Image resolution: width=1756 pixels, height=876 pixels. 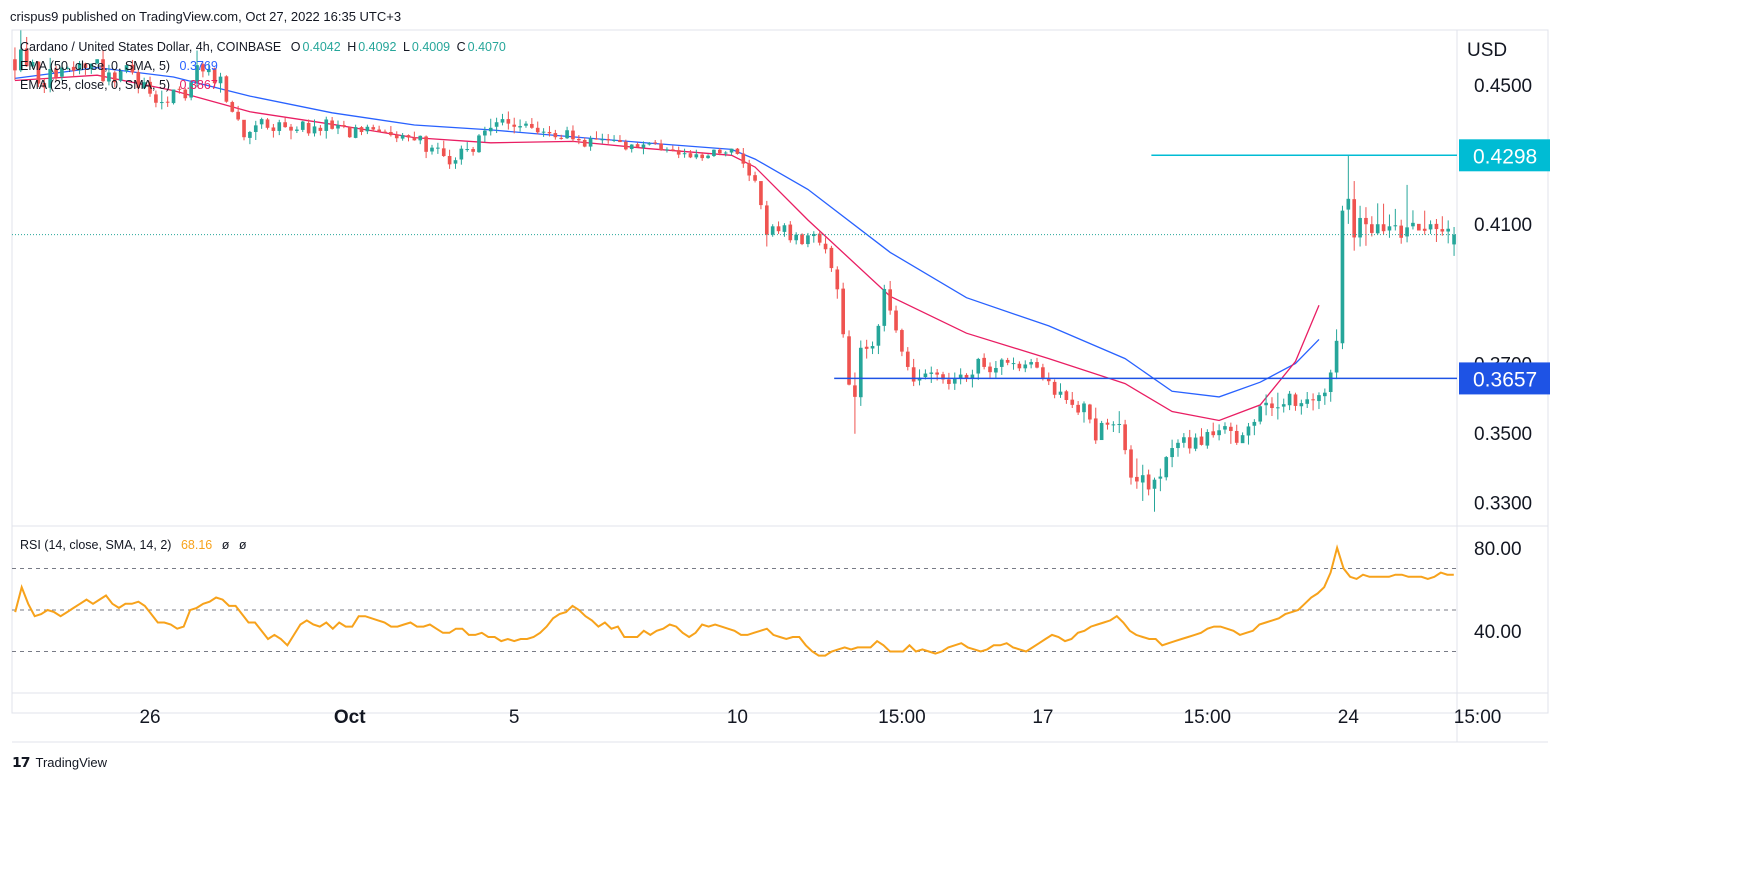 What do you see at coordinates (406, 47) in the screenshot?
I see `ohlc-low-key: L` at bounding box center [406, 47].